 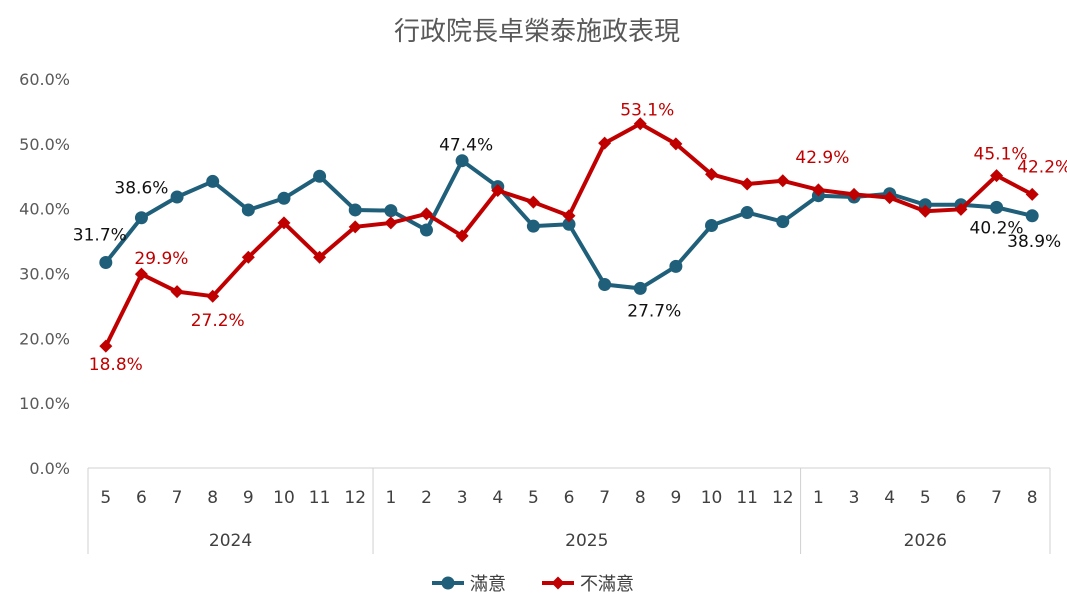 I want to click on data-label: 42.2%, so click(x=1042, y=167).